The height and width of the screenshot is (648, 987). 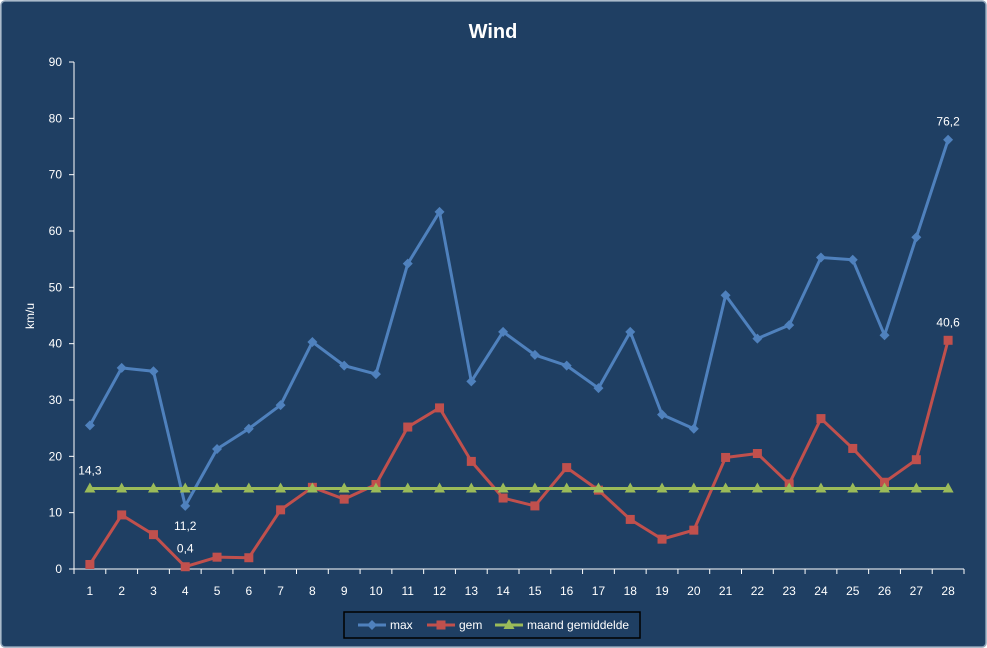 I want to click on legend: max gem maand gemiddelde, so click(x=492, y=625).